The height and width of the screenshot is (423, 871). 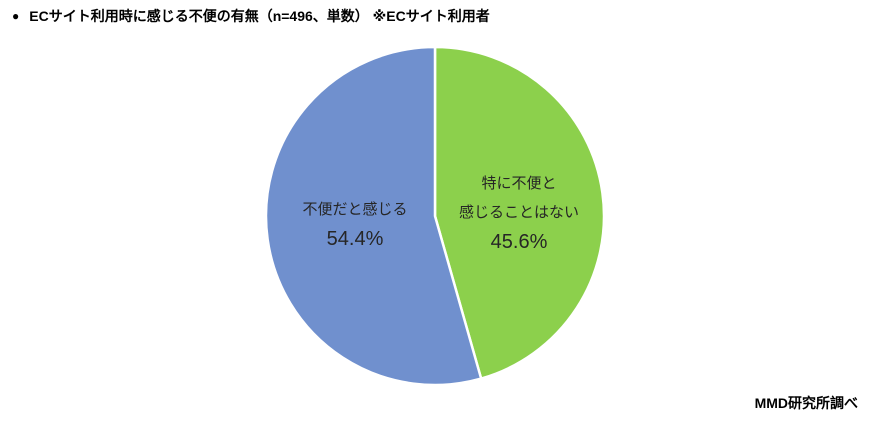 What do you see at coordinates (806, 403) in the screenshot?
I see `source-credit: MMD研究所調べ` at bounding box center [806, 403].